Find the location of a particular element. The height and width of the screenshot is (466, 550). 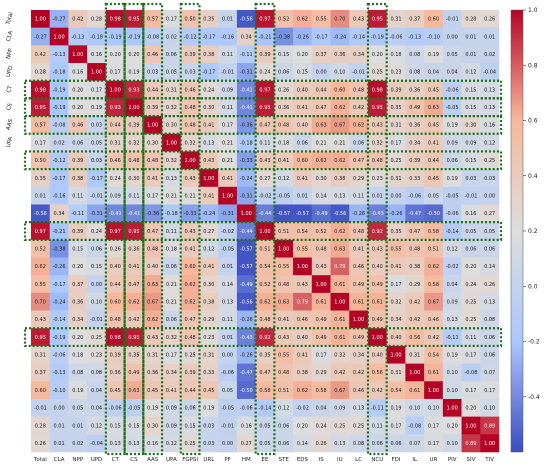

cell-value-label: 0.09 is located at coordinates (115, 196).